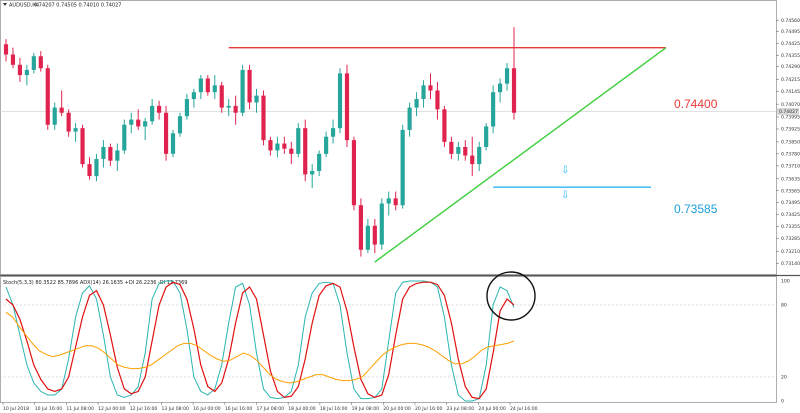  What do you see at coordinates (80, 409) in the screenshot?
I see `time-tick-label: 11 Jul 08:00` at bounding box center [80, 409].